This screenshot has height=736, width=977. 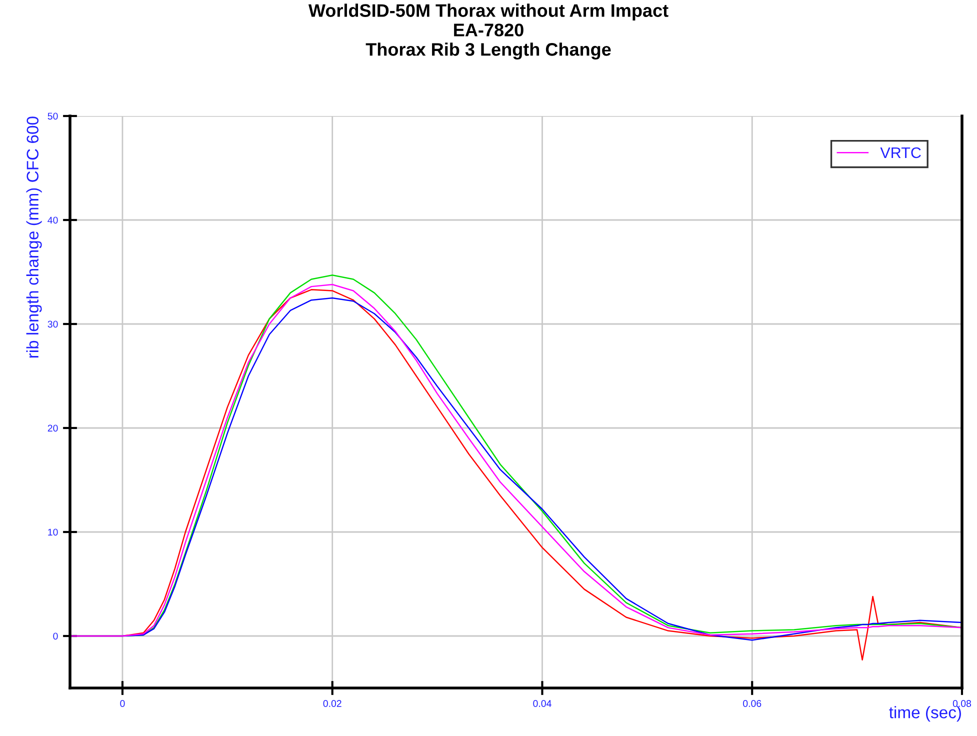 What do you see at coordinates (53, 116) in the screenshot?
I see `y-tick-label: 50` at bounding box center [53, 116].